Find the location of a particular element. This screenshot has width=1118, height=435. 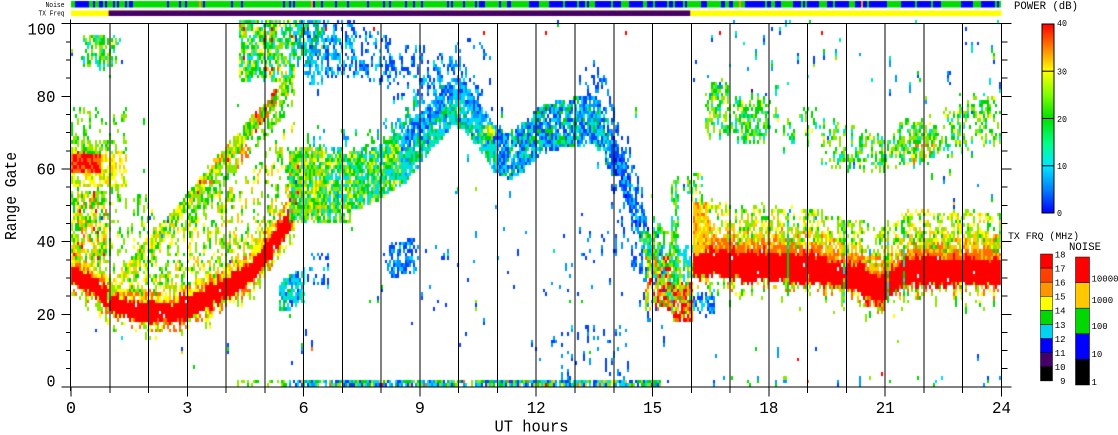

svg-text: Noise is located at coordinates (55, 6).